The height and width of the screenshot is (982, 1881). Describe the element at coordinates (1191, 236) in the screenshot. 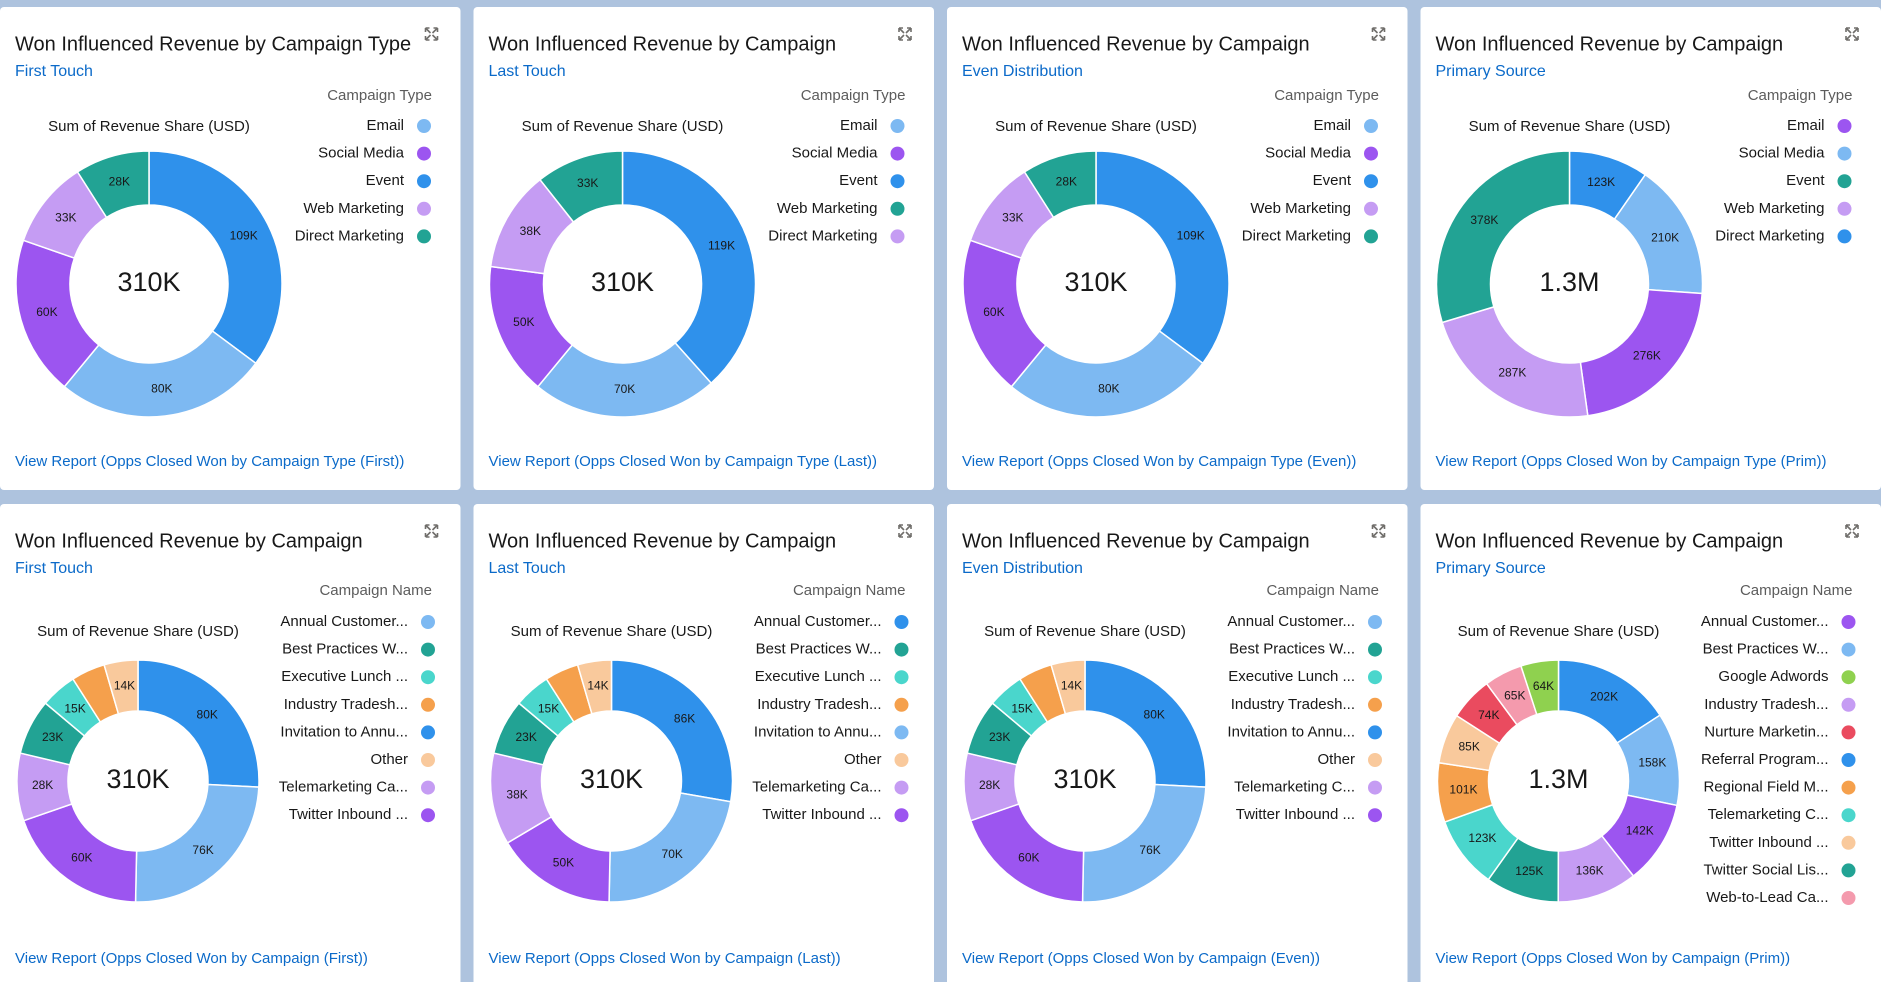

I see `data-label: 109K` at that location.